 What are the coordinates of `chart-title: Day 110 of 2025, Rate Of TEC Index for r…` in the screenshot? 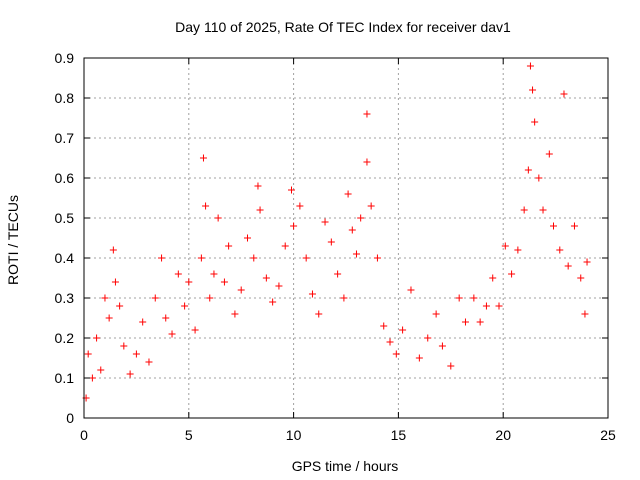 It's located at (343, 27).